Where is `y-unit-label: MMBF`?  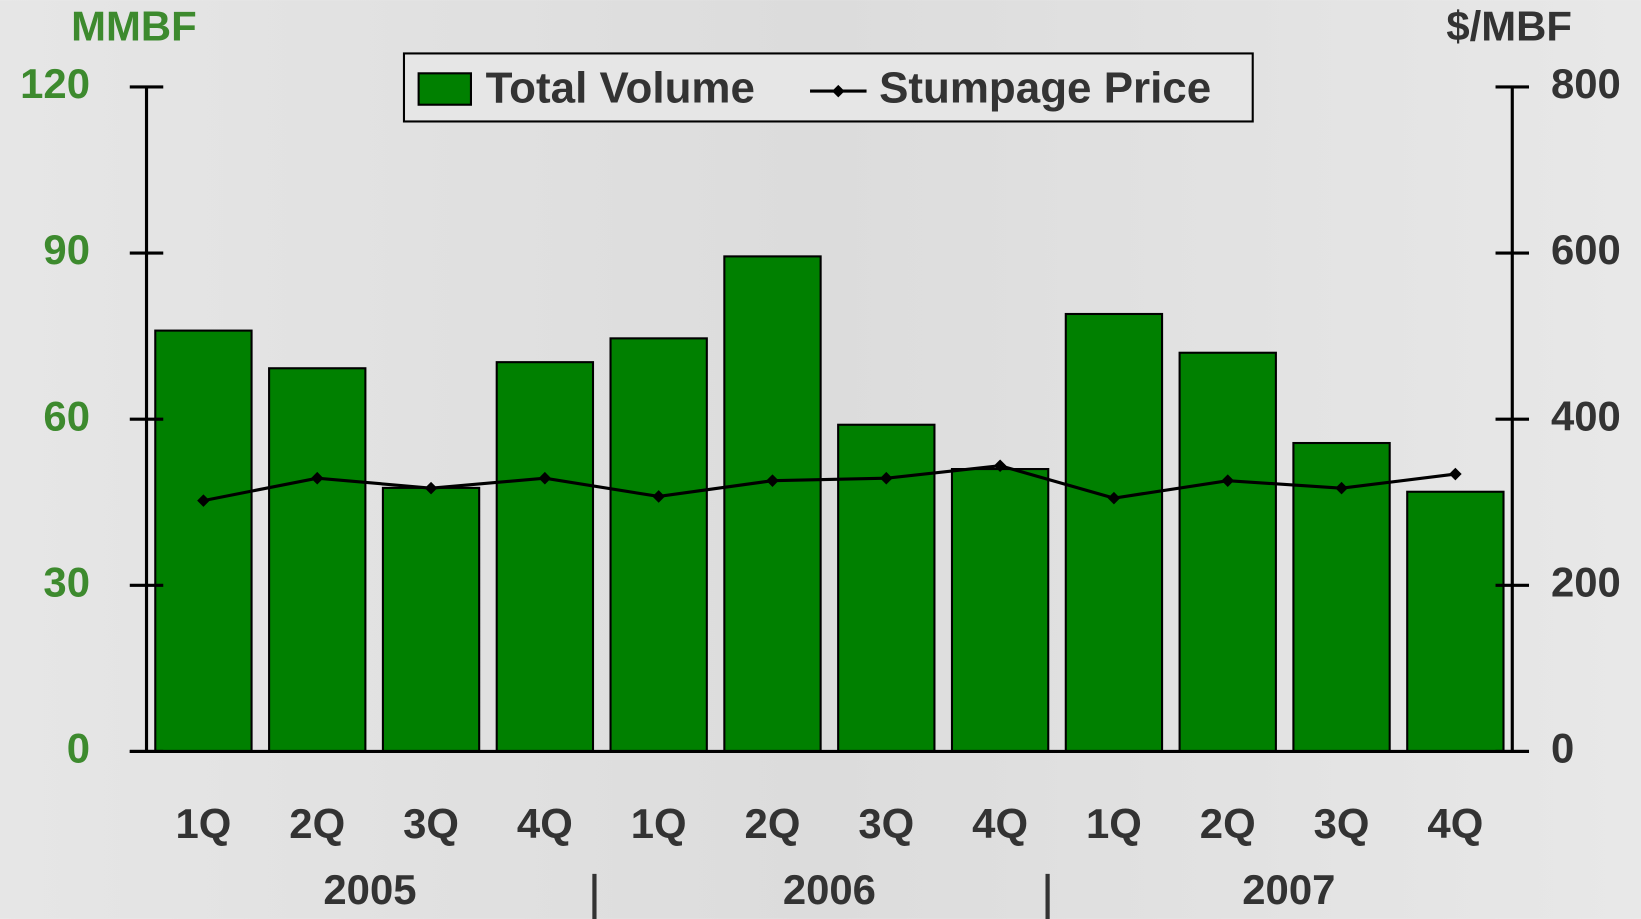
y-unit-label: MMBF is located at coordinates (134, 25).